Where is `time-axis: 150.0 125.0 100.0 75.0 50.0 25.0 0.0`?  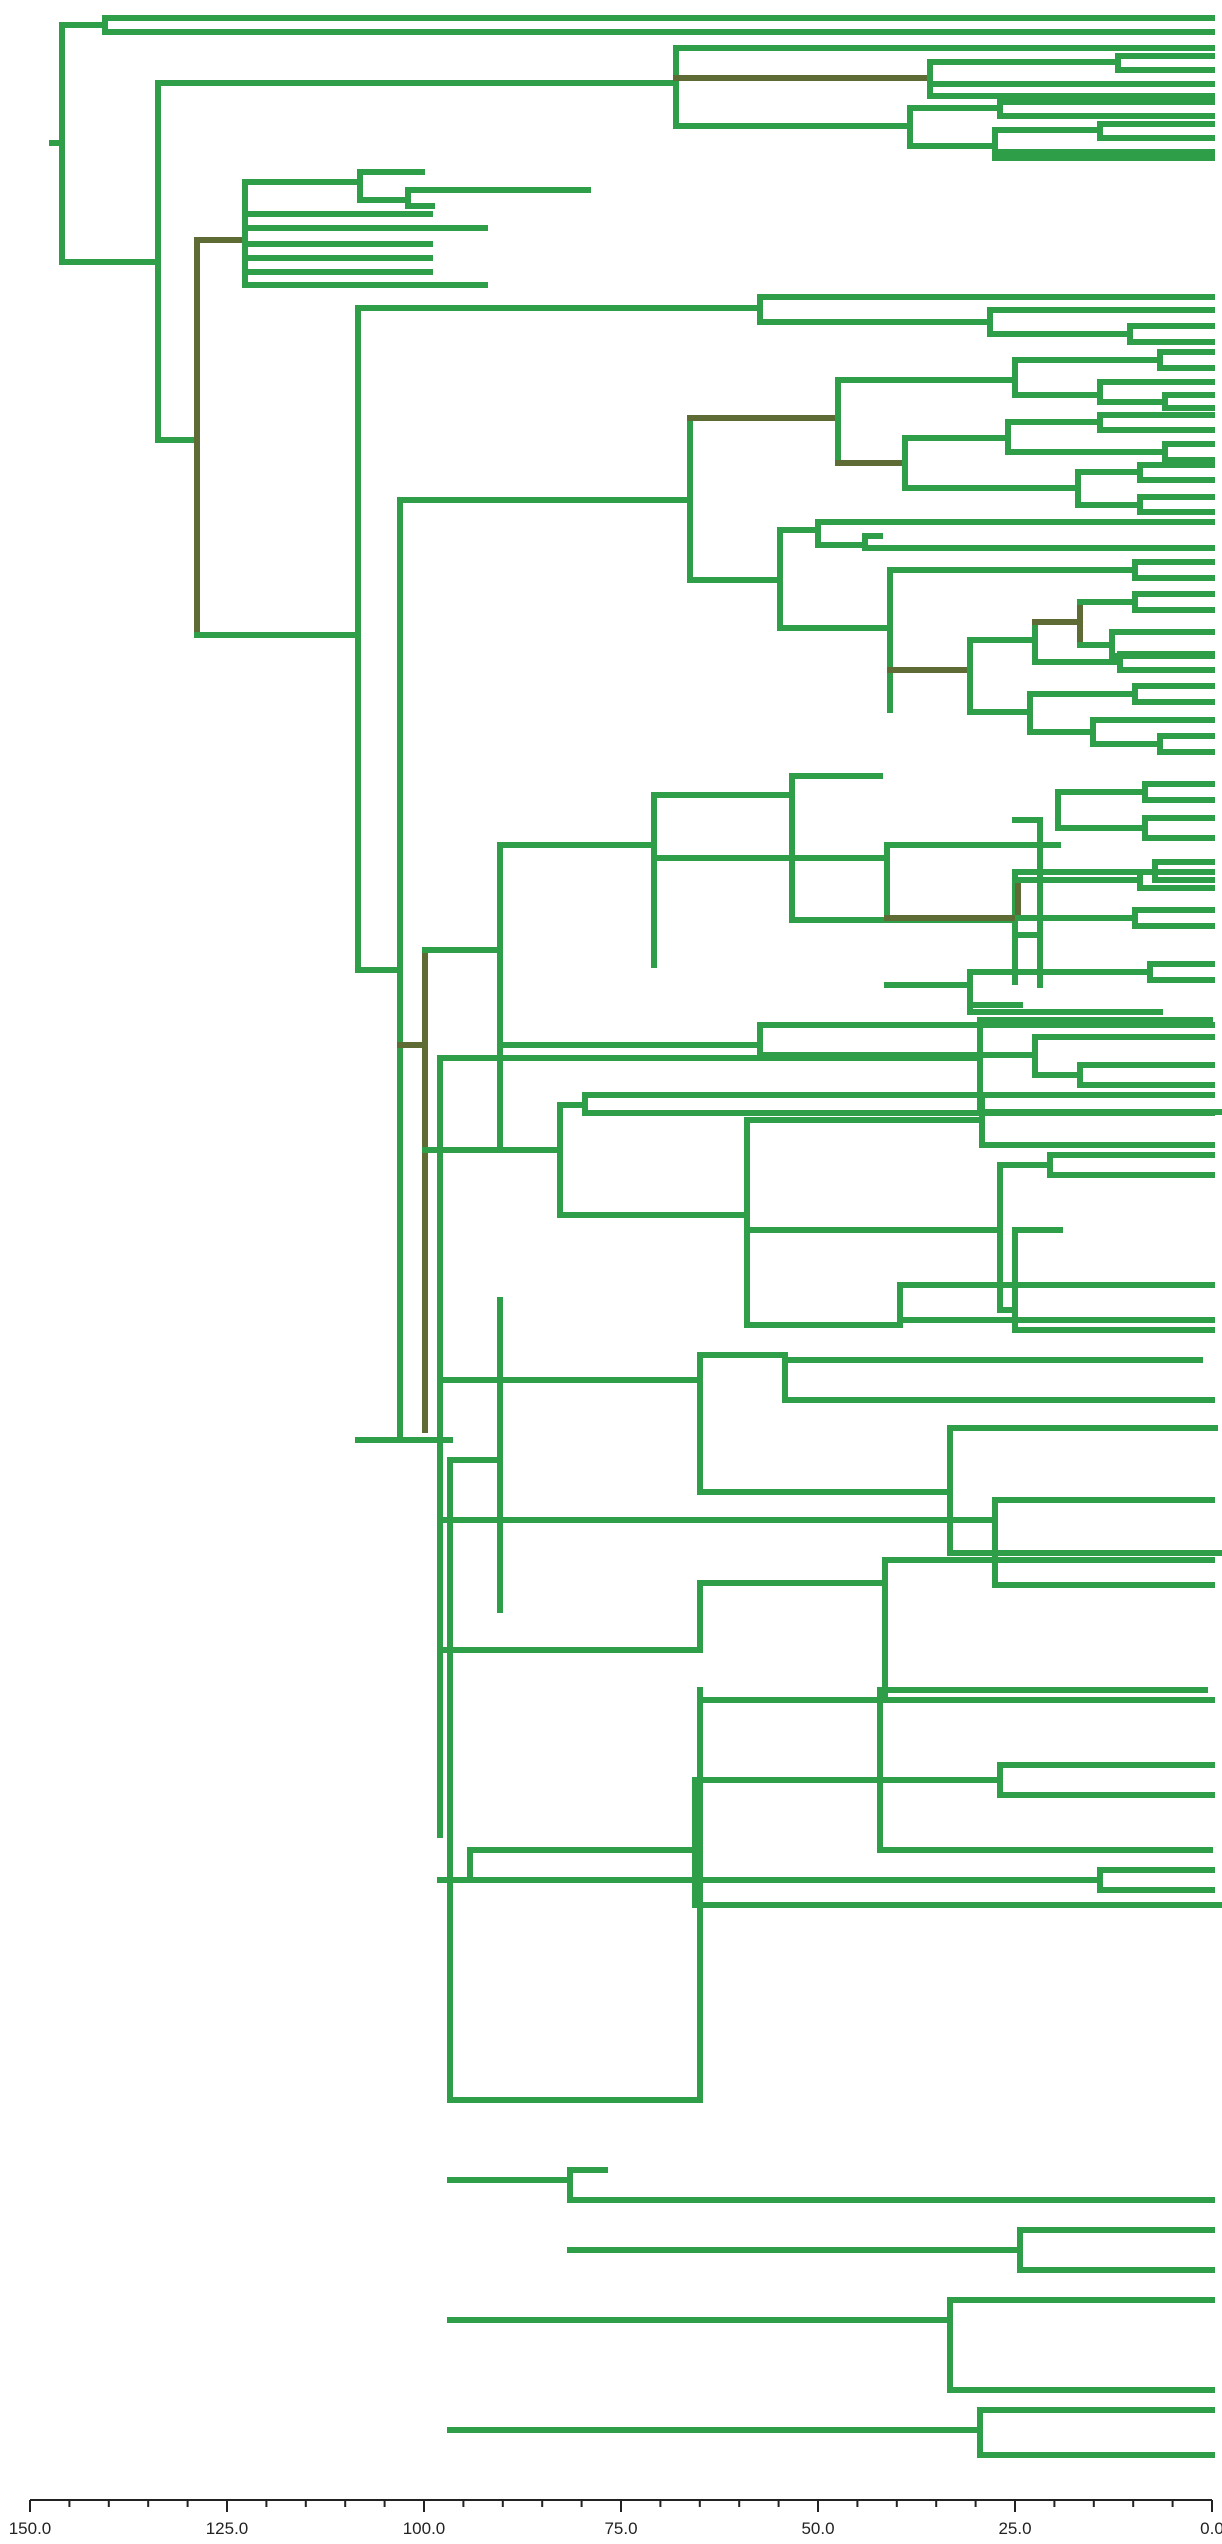 time-axis: 150.0 125.0 100.0 75.0 50.0 25.0 0.0 is located at coordinates (615, 2518).